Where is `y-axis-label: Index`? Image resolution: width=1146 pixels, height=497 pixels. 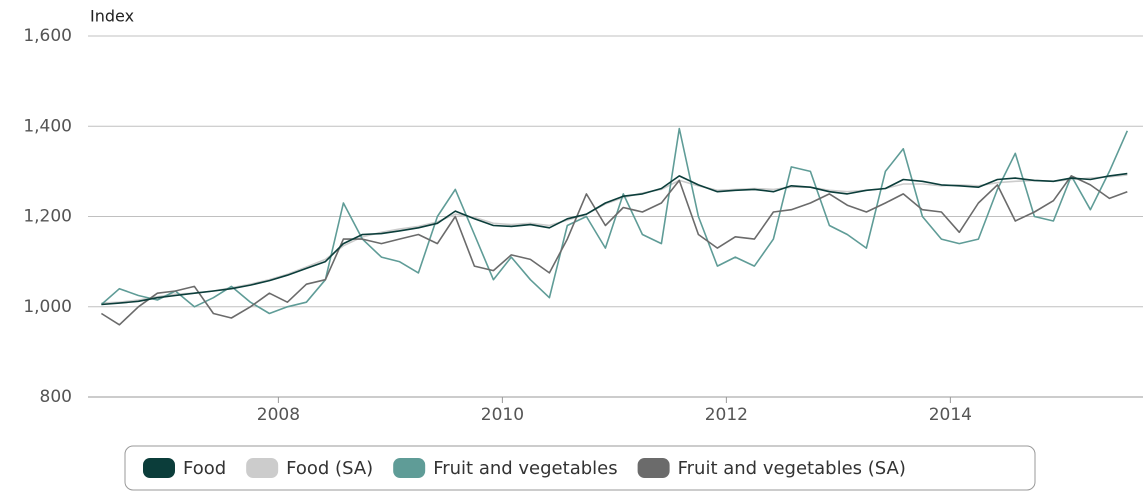
y-axis-label: Index is located at coordinates (112, 16).